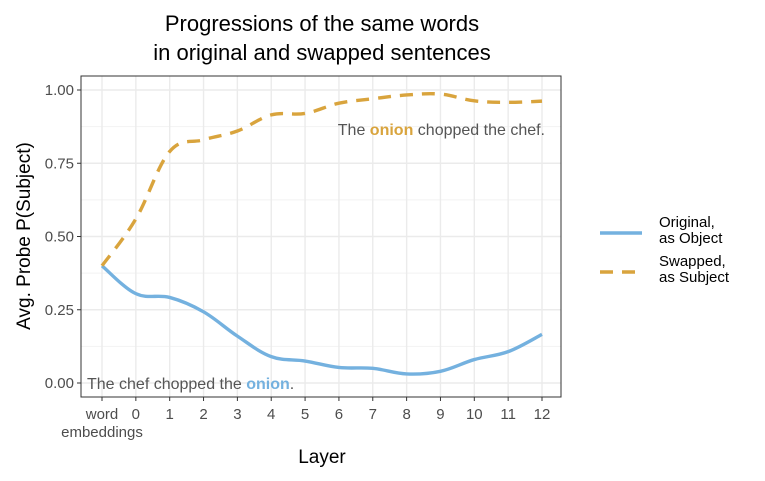  I want to click on x-tick-label: 6, so click(339, 414).